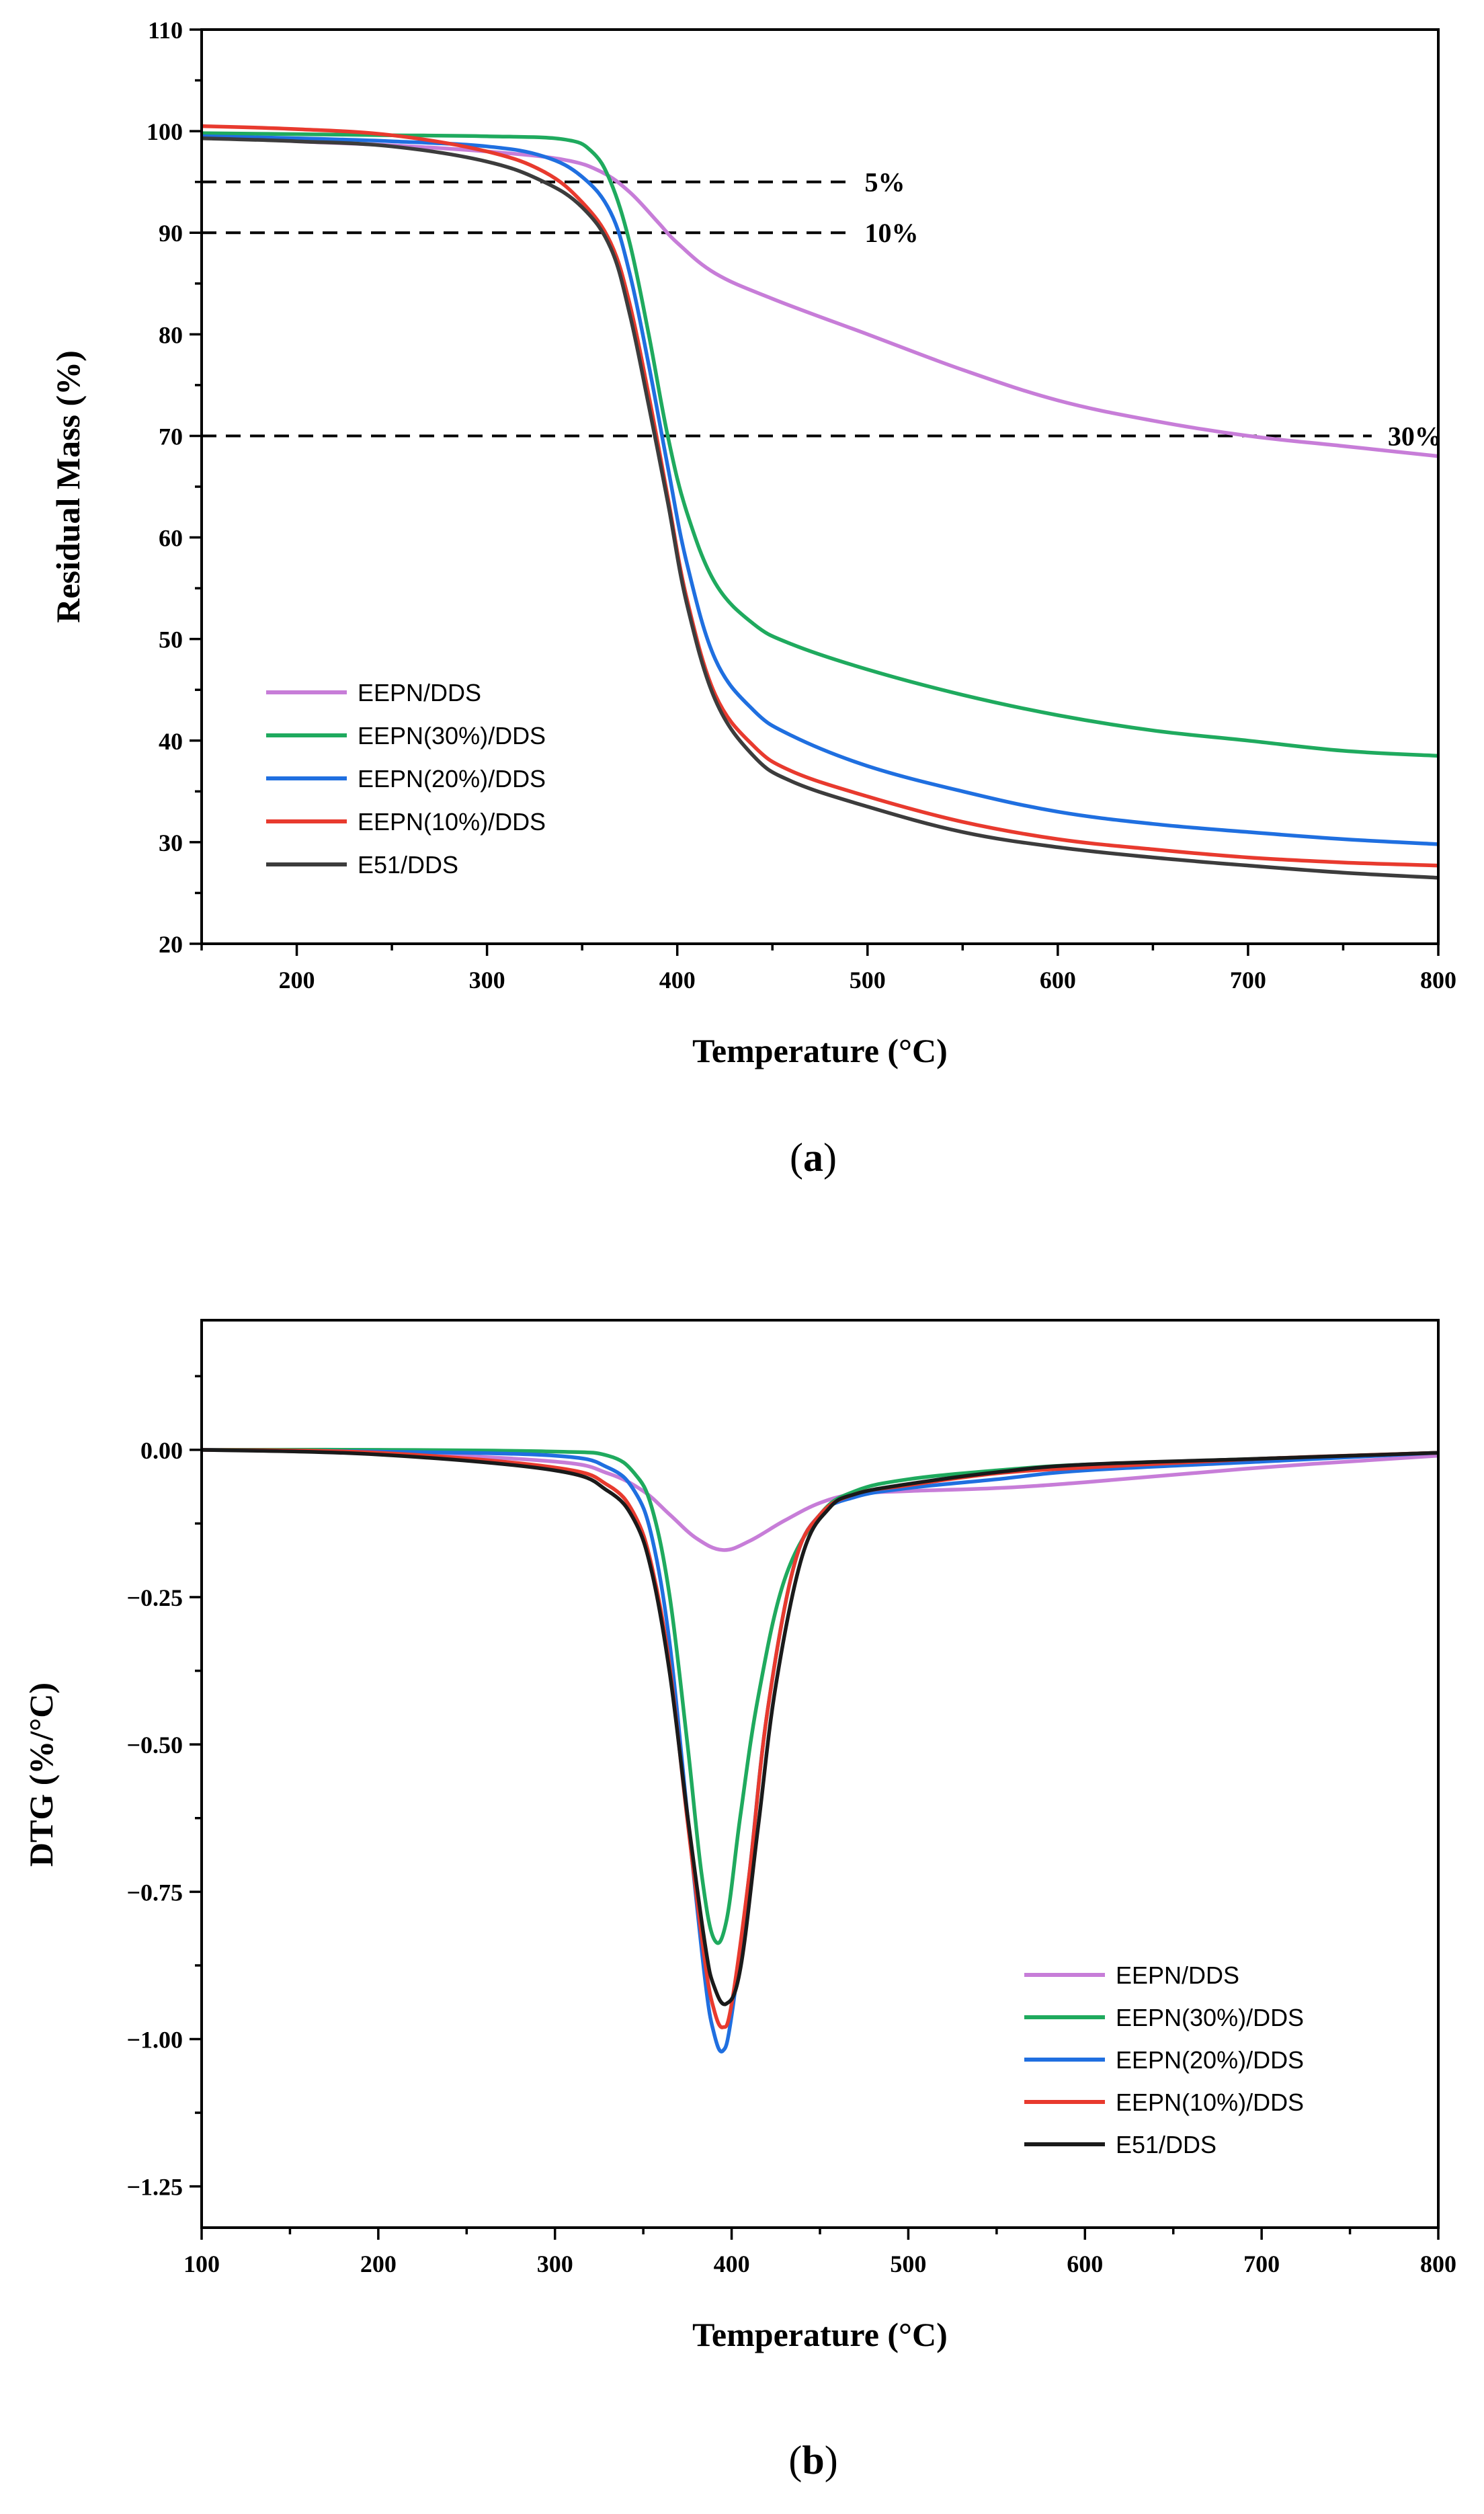 The image size is (1484, 2514). I want to click on reference-line-label: 10%, so click(891, 233).